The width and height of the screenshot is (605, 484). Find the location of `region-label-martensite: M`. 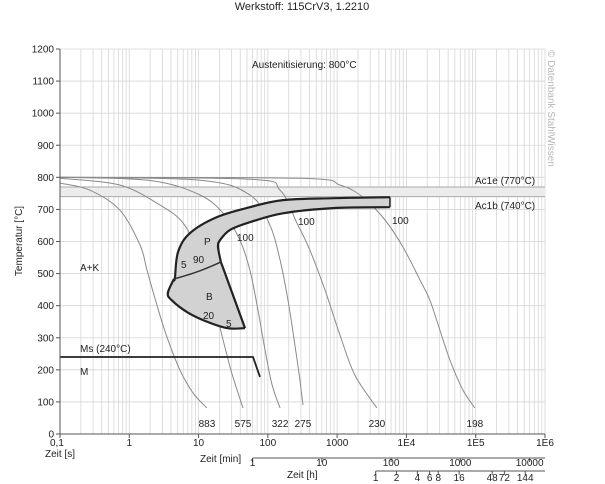

region-label-martensite: M is located at coordinates (84, 372).